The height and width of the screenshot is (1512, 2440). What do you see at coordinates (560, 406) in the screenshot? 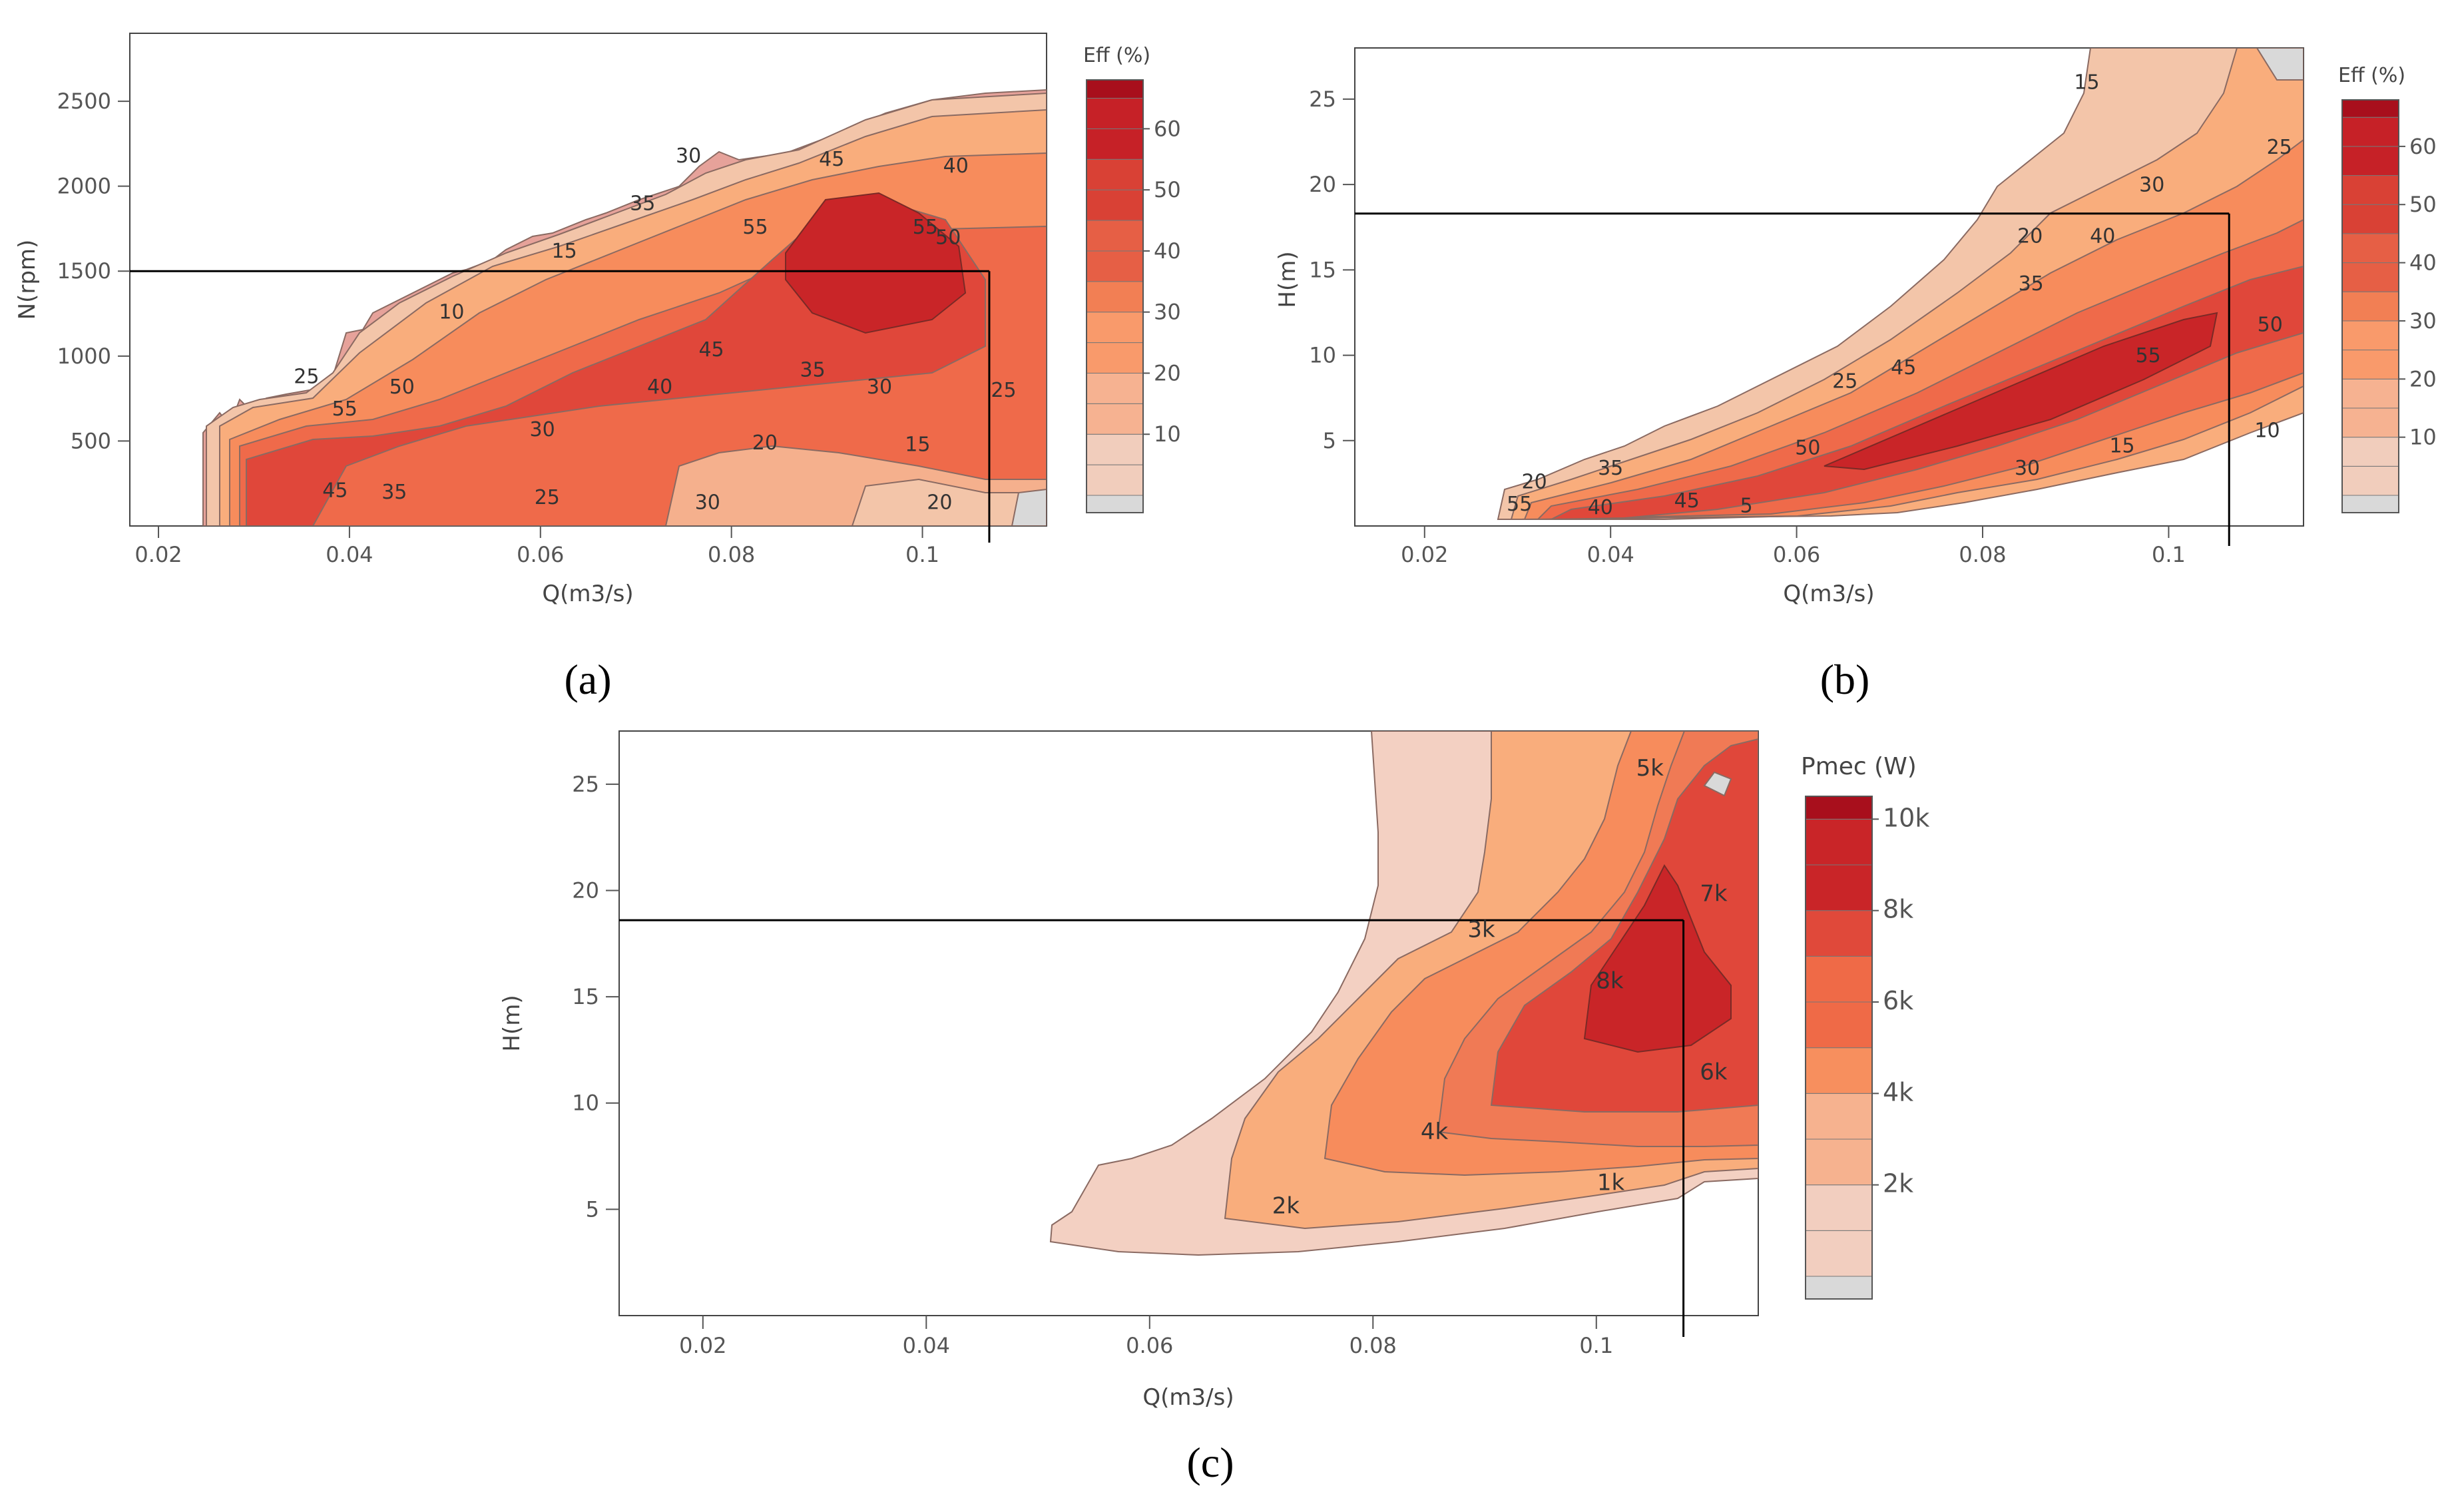
I see `operating-point-lines-a` at bounding box center [560, 406].